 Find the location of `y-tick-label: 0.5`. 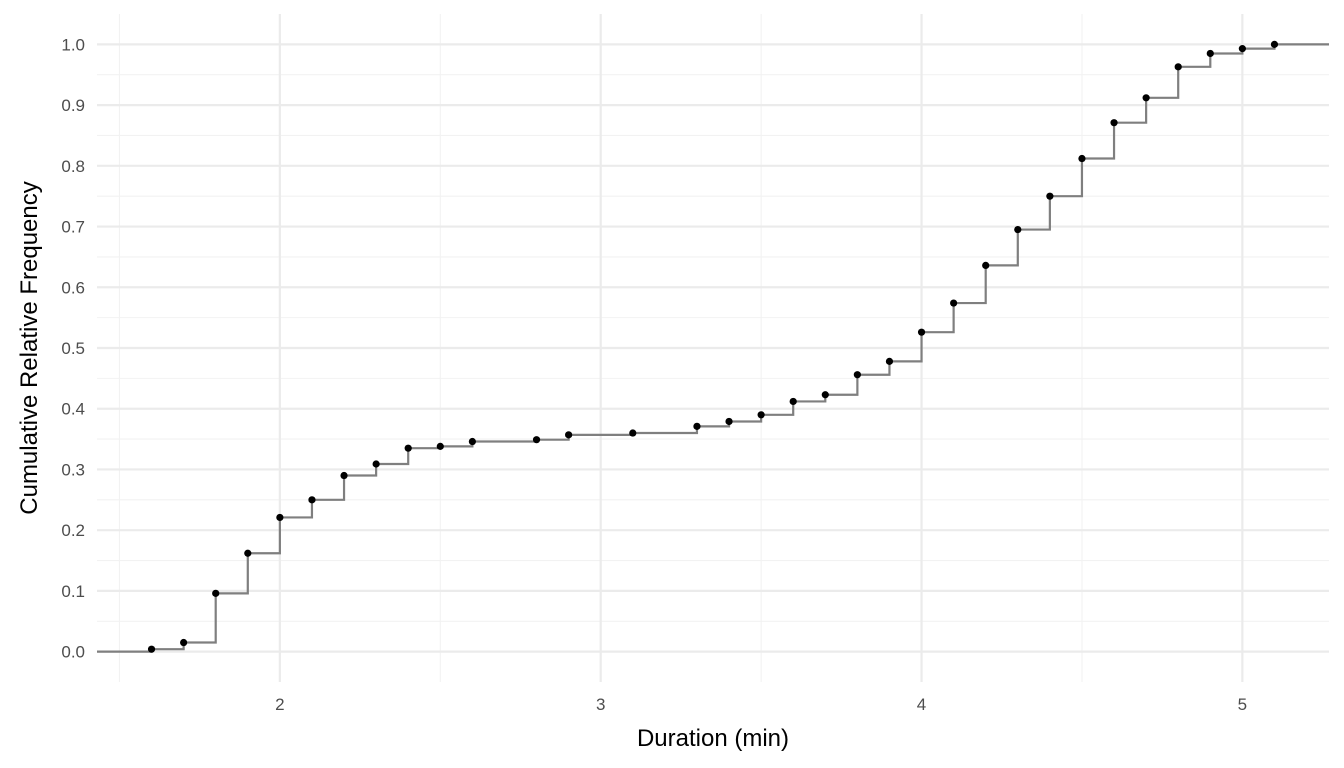

y-tick-label: 0.5 is located at coordinates (73, 348).